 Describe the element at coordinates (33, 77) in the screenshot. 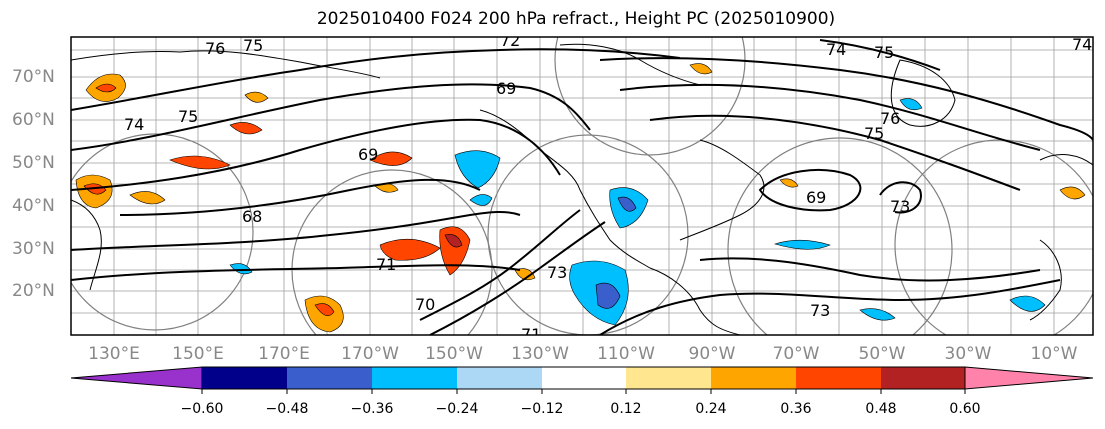

I see `lat-label-70n: 70°N` at that location.